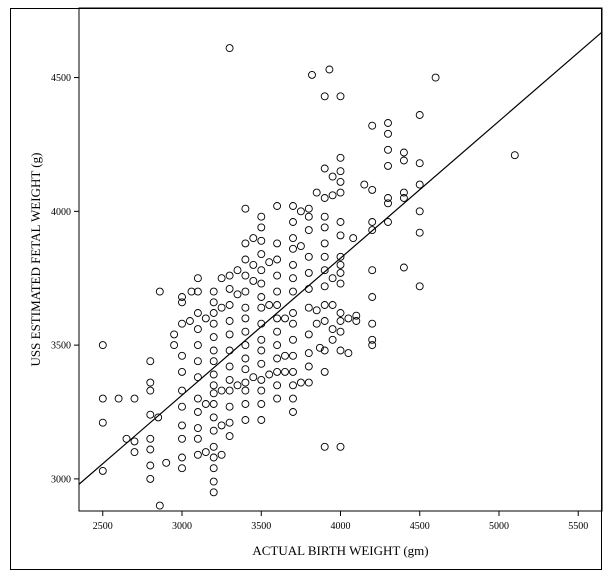 This screenshot has width=606, height=572. What do you see at coordinates (499, 526) in the screenshot?
I see `x-tick-label: 5000` at bounding box center [499, 526].